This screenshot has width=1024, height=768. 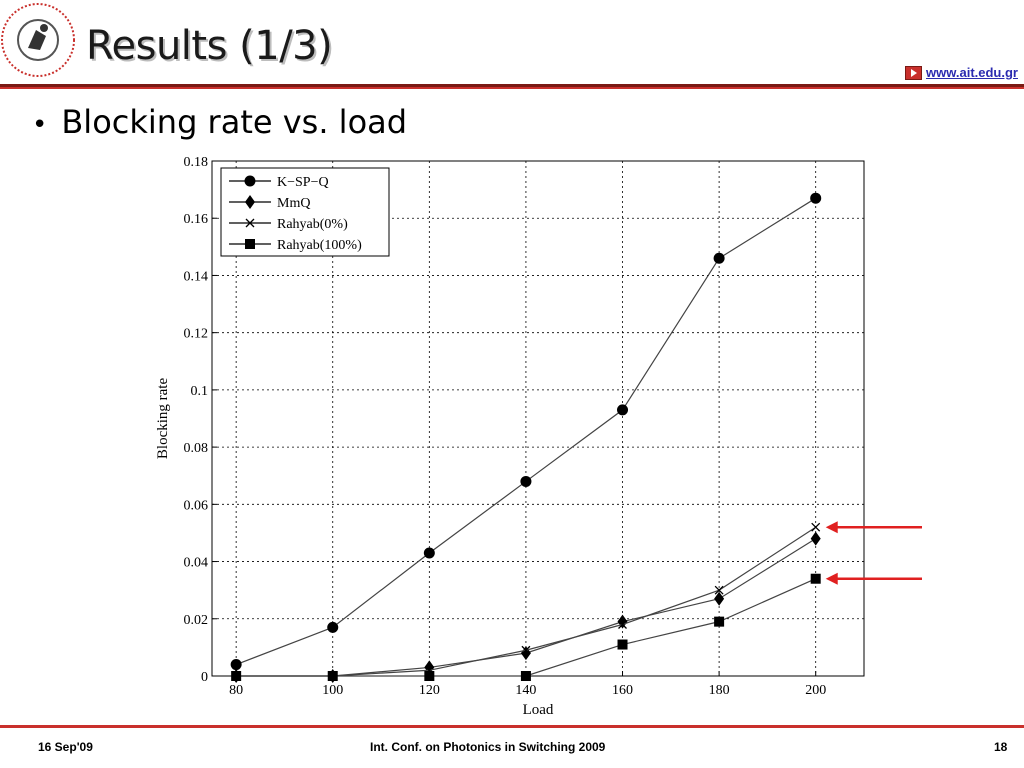 What do you see at coordinates (538, 710) in the screenshot?
I see `x-axis-label: Load` at bounding box center [538, 710].